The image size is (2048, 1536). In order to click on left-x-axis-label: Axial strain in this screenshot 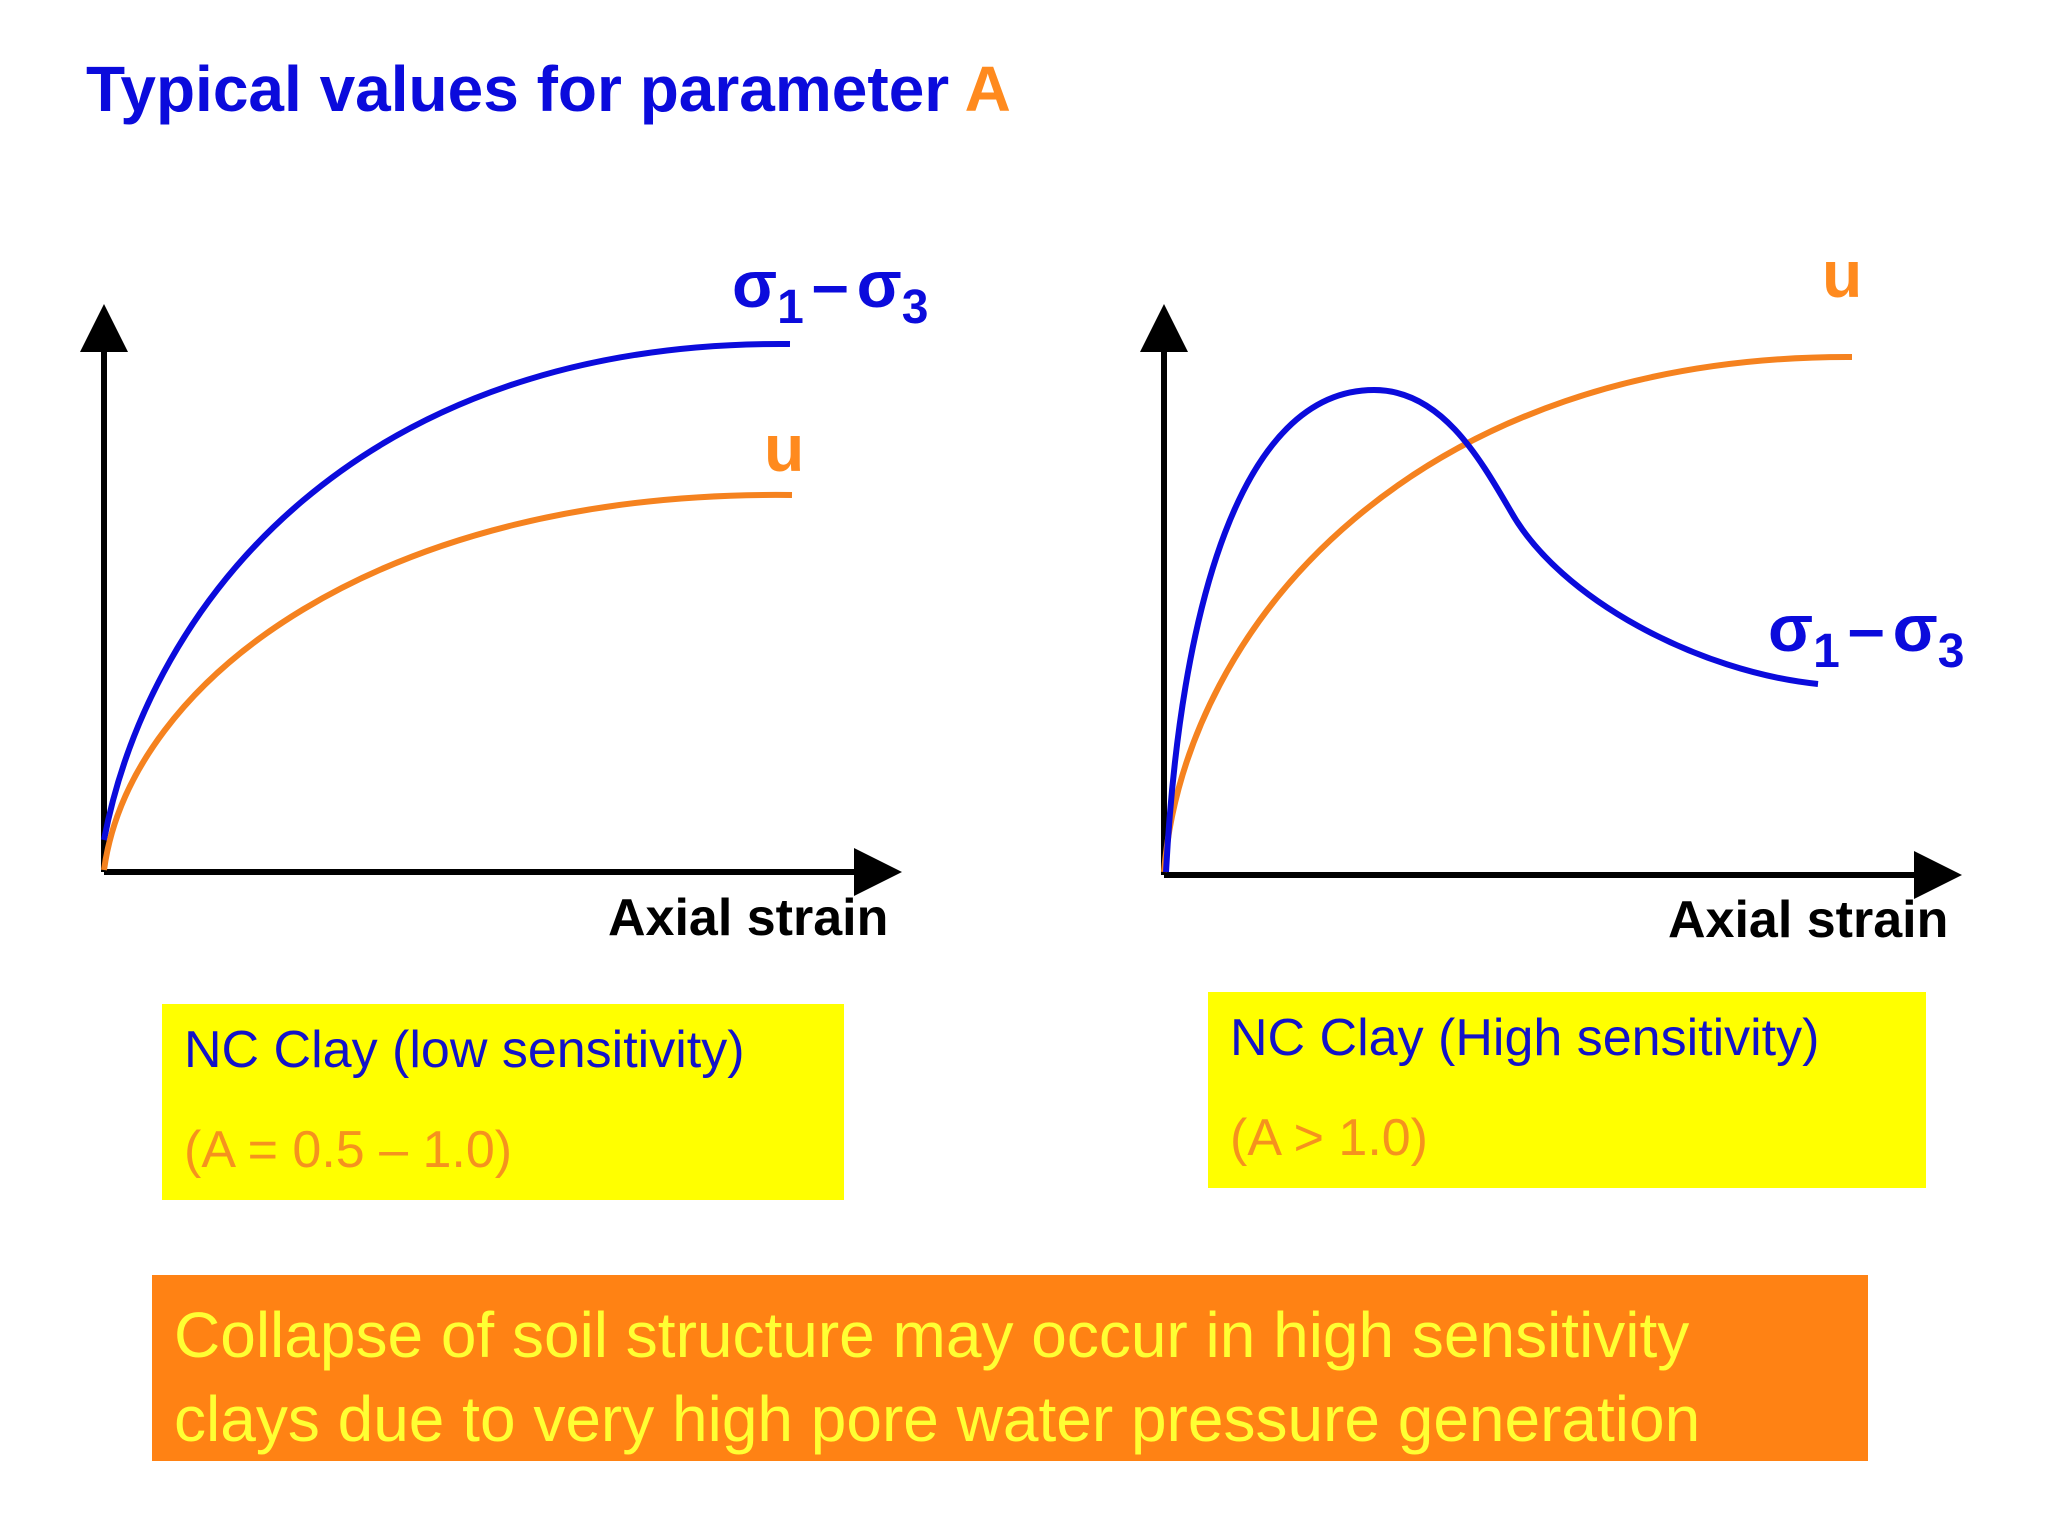, I will do `click(748, 918)`.